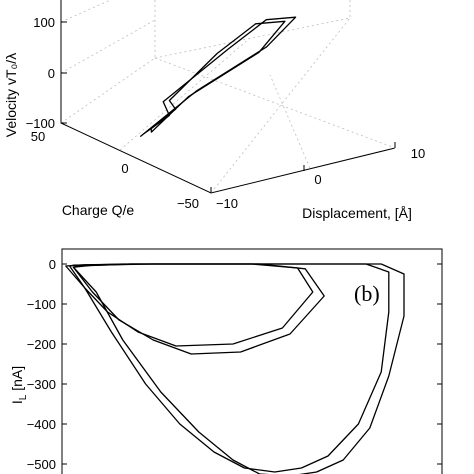  What do you see at coordinates (108, 46) in the screenshot?
I see `panel-a-grid-z0` at bounding box center [108, 46].